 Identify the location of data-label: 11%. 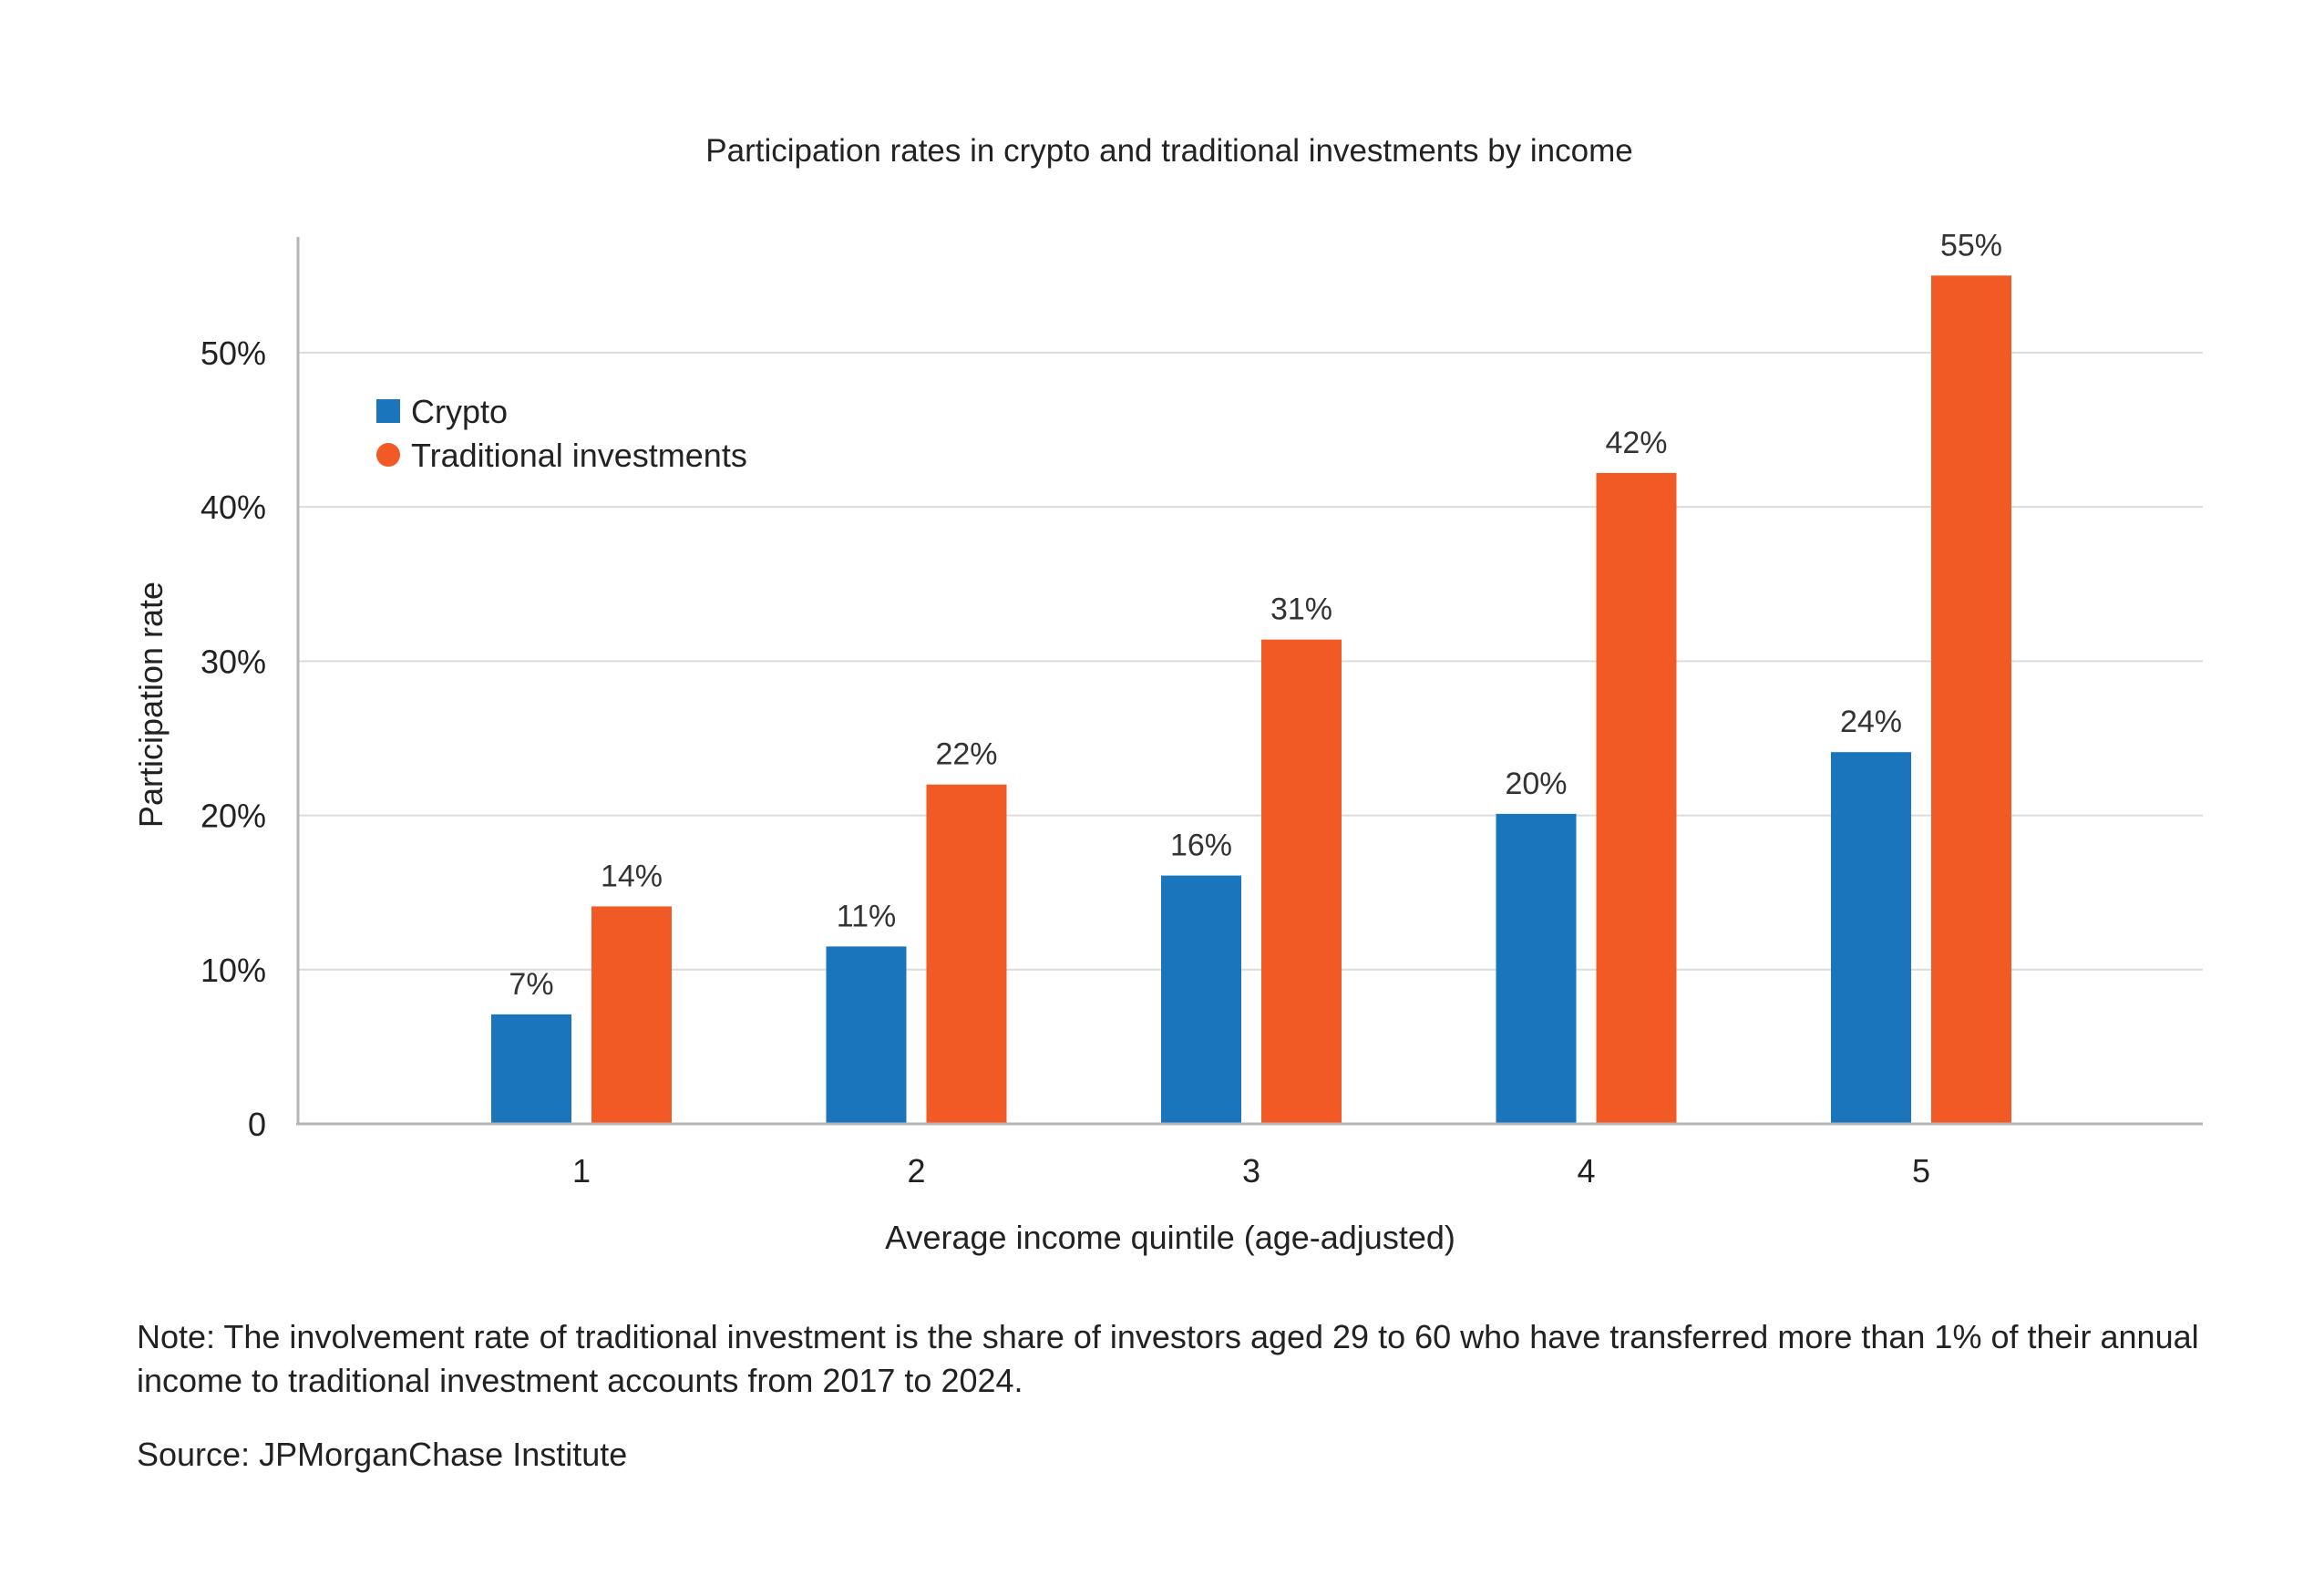
(867, 916).